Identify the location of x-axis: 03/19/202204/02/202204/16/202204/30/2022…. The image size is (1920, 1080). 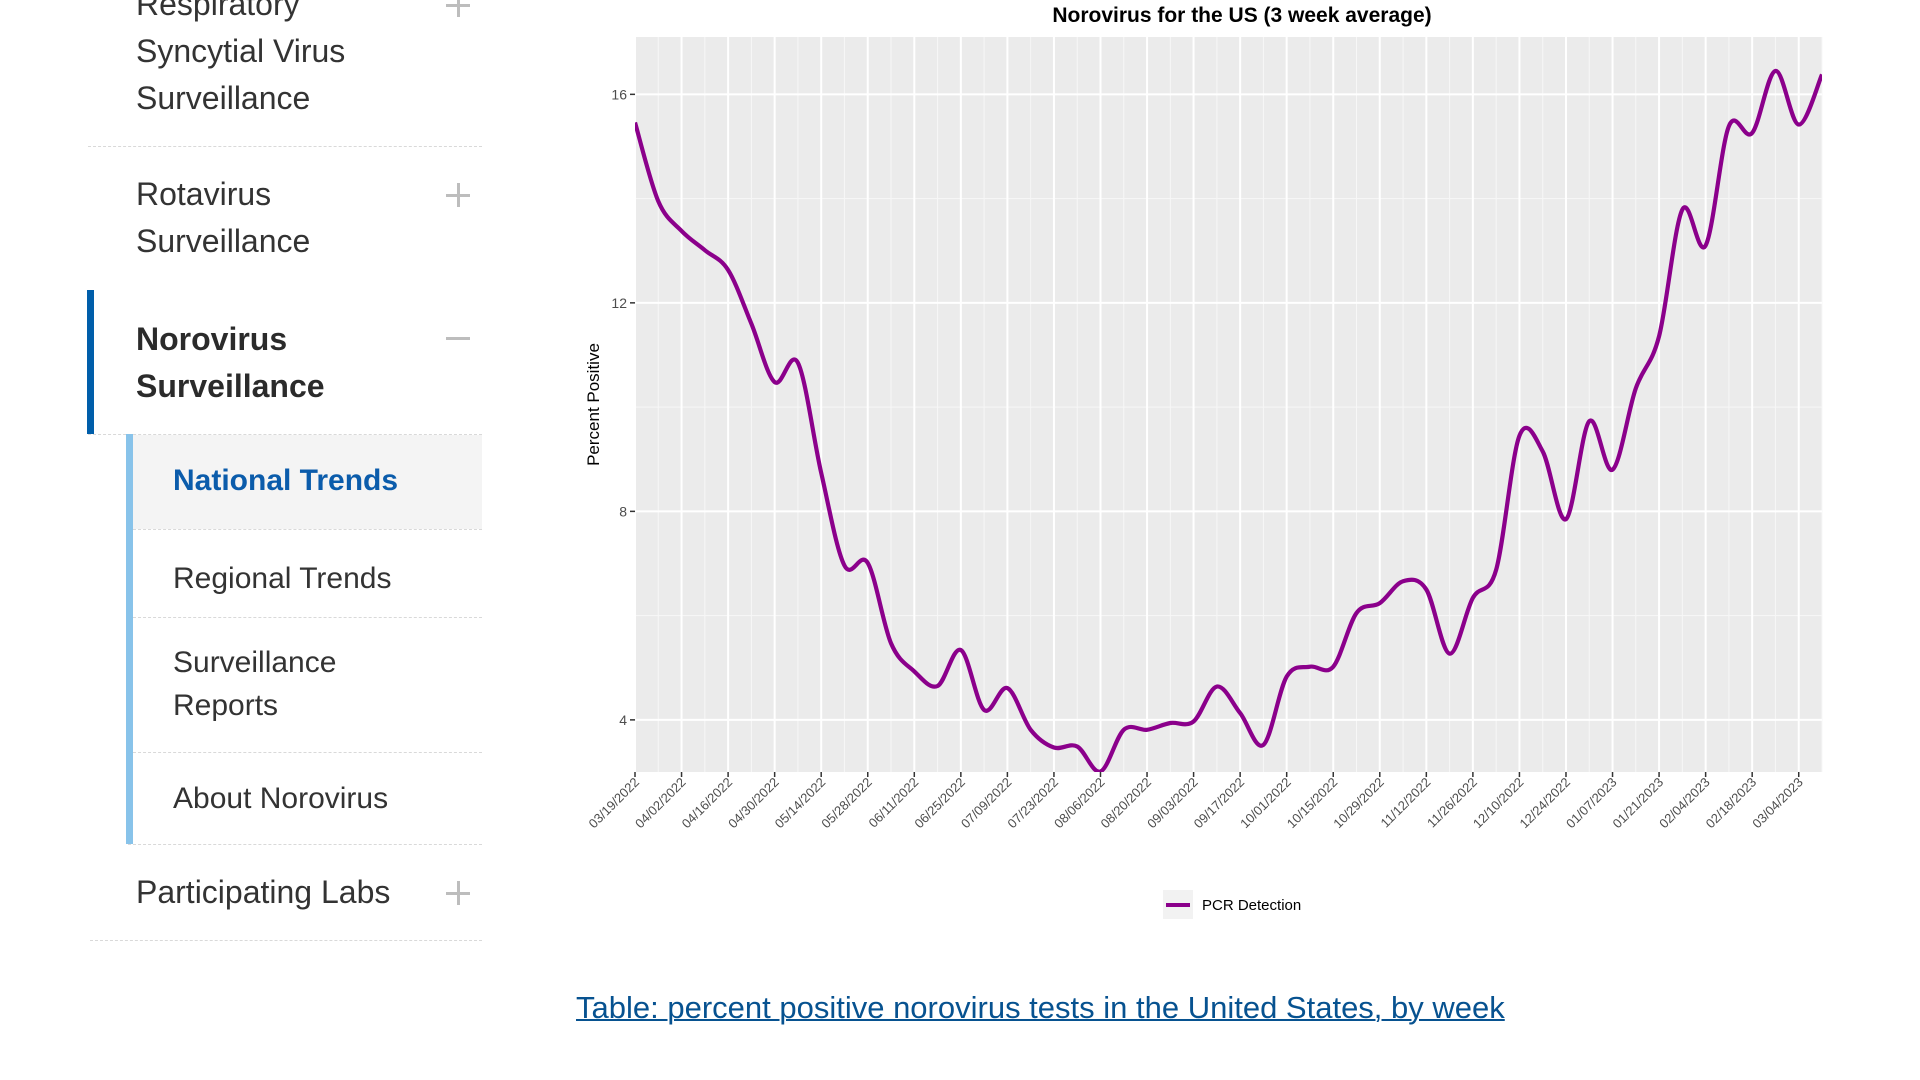
(1195, 802).